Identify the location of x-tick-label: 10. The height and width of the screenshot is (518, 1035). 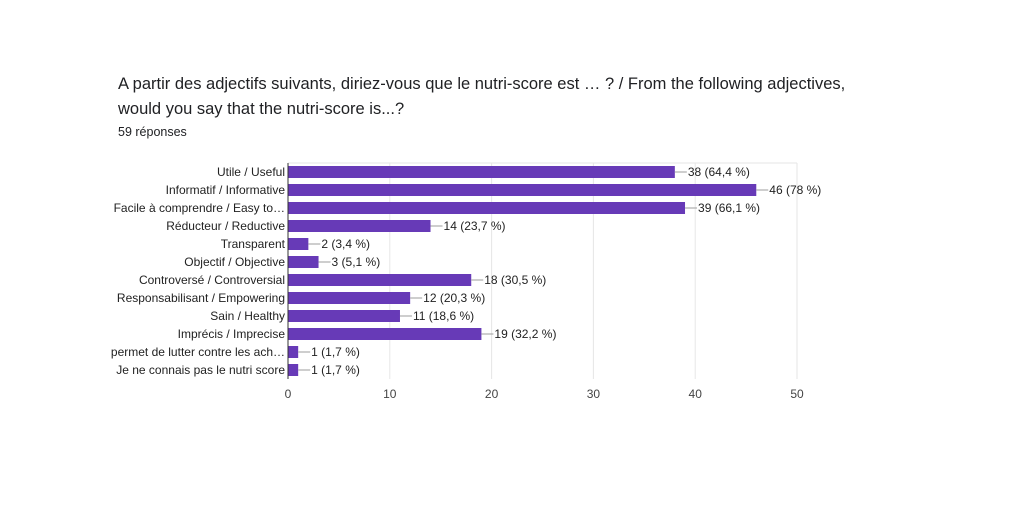
(390, 394).